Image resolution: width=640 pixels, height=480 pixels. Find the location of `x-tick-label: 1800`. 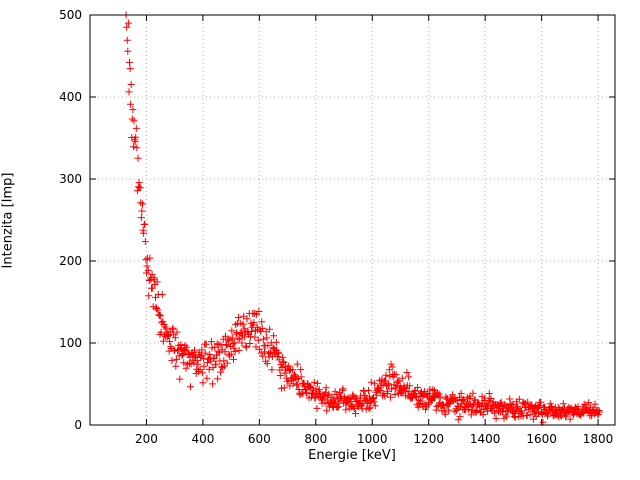

x-tick-label: 1800 is located at coordinates (598, 439).